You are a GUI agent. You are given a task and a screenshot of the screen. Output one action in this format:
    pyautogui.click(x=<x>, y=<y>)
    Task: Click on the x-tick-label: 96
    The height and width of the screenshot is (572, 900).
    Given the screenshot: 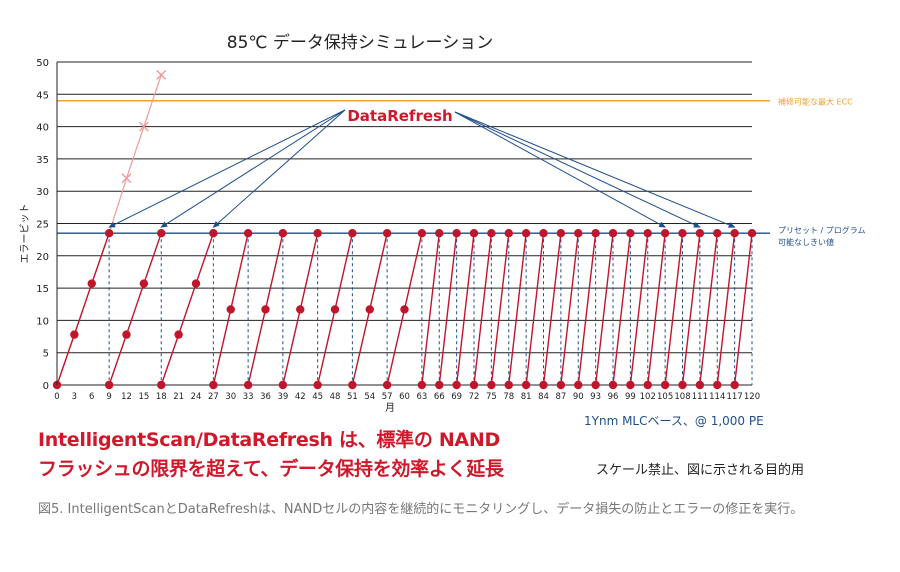 What is the action you would take?
    pyautogui.click(x=613, y=397)
    